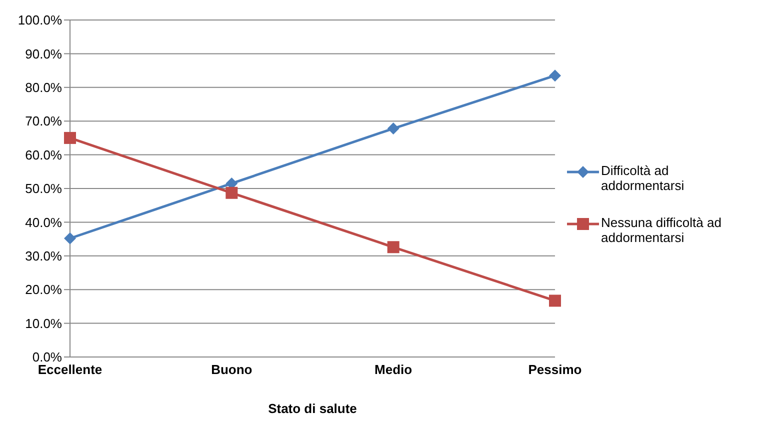 The width and height of the screenshot is (773, 430). What do you see at coordinates (43, 323) in the screenshot?
I see `y-tick-label: 10.0%` at bounding box center [43, 323].